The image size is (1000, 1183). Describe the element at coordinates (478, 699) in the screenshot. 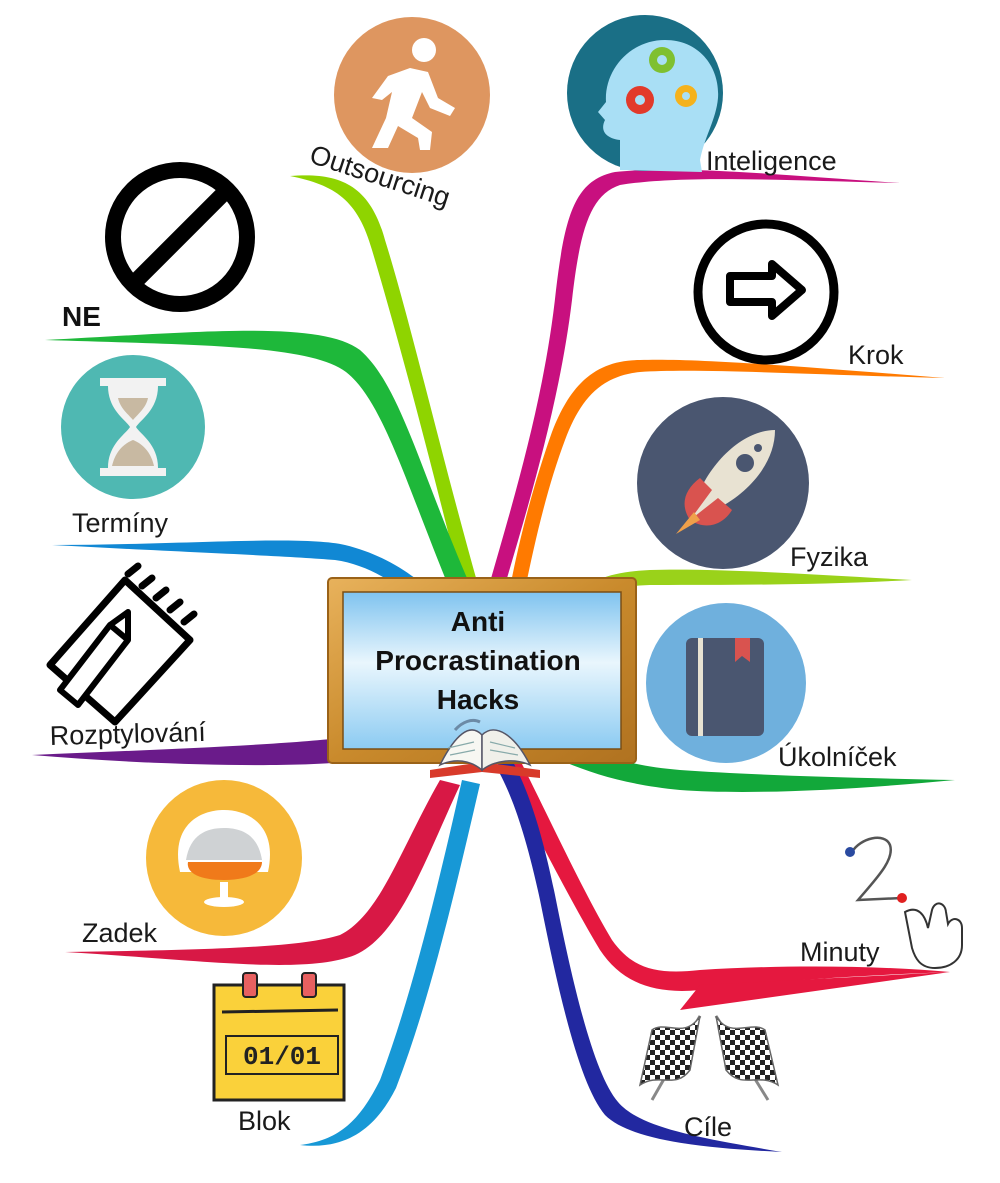

I see `center-title-line-3: Hacks` at that location.